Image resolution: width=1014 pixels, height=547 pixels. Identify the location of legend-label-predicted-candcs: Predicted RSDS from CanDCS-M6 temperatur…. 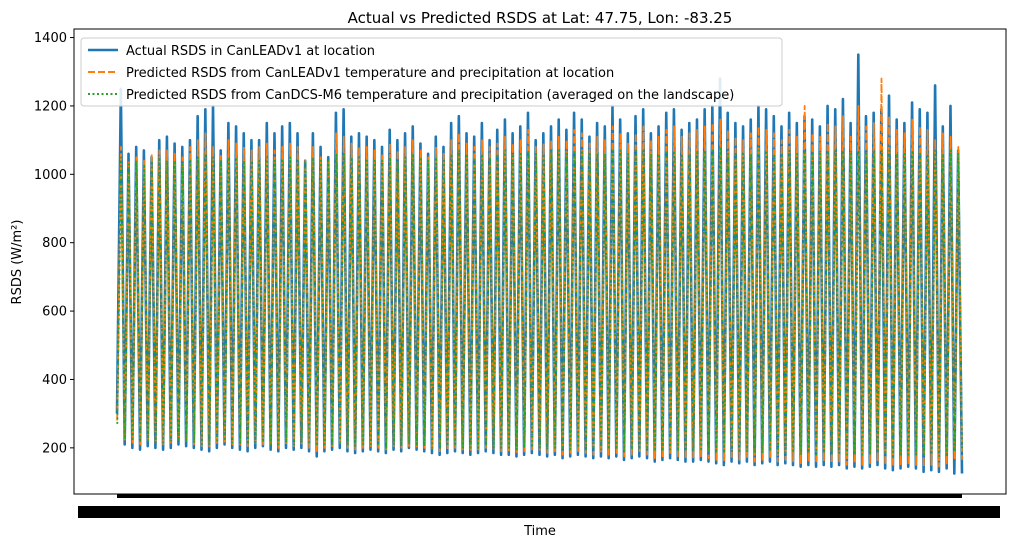
(430, 95).